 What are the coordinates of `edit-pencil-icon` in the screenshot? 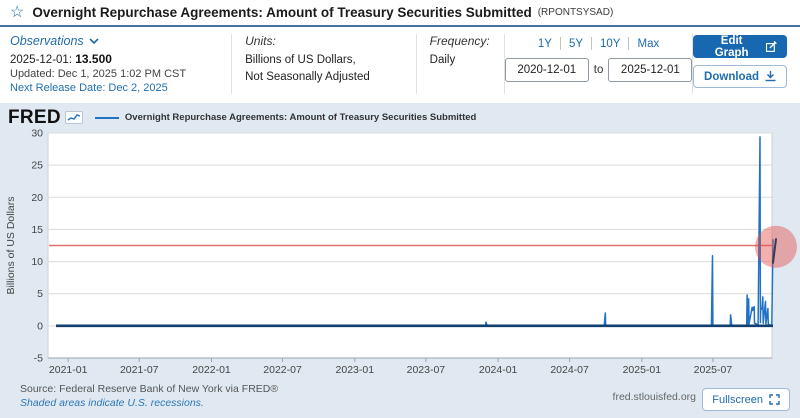 It's located at (771, 46).